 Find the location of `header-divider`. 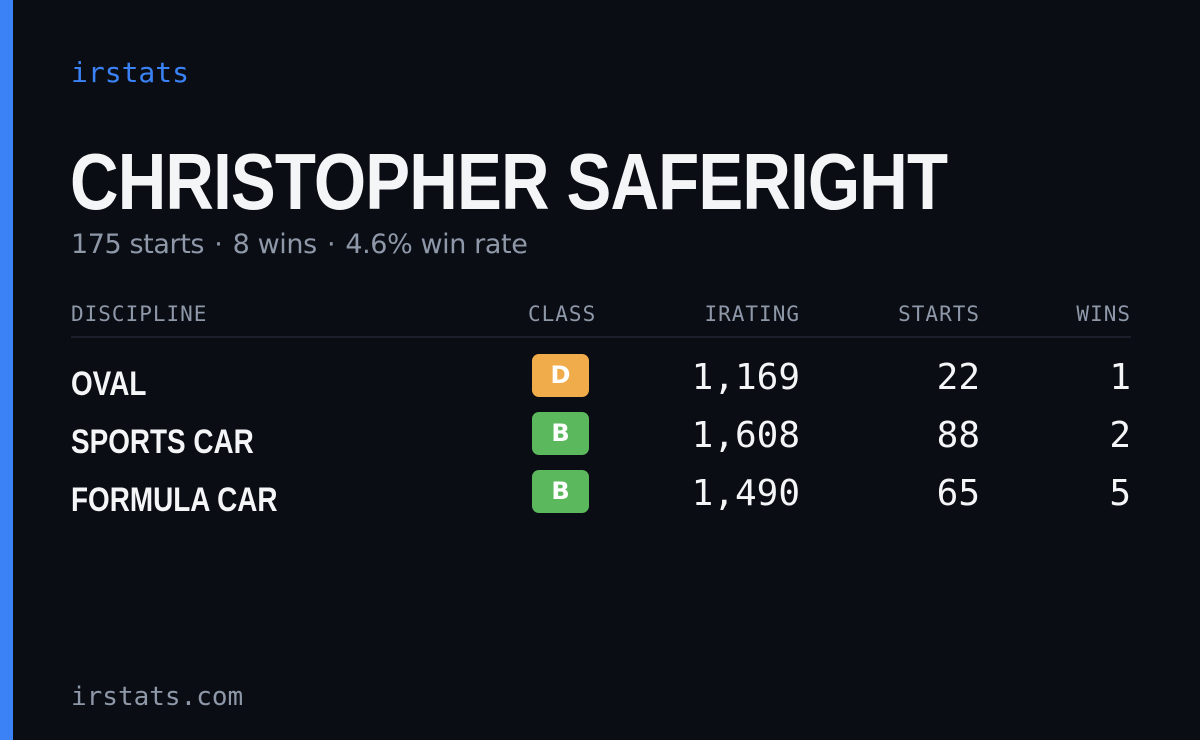

header-divider is located at coordinates (601, 337).